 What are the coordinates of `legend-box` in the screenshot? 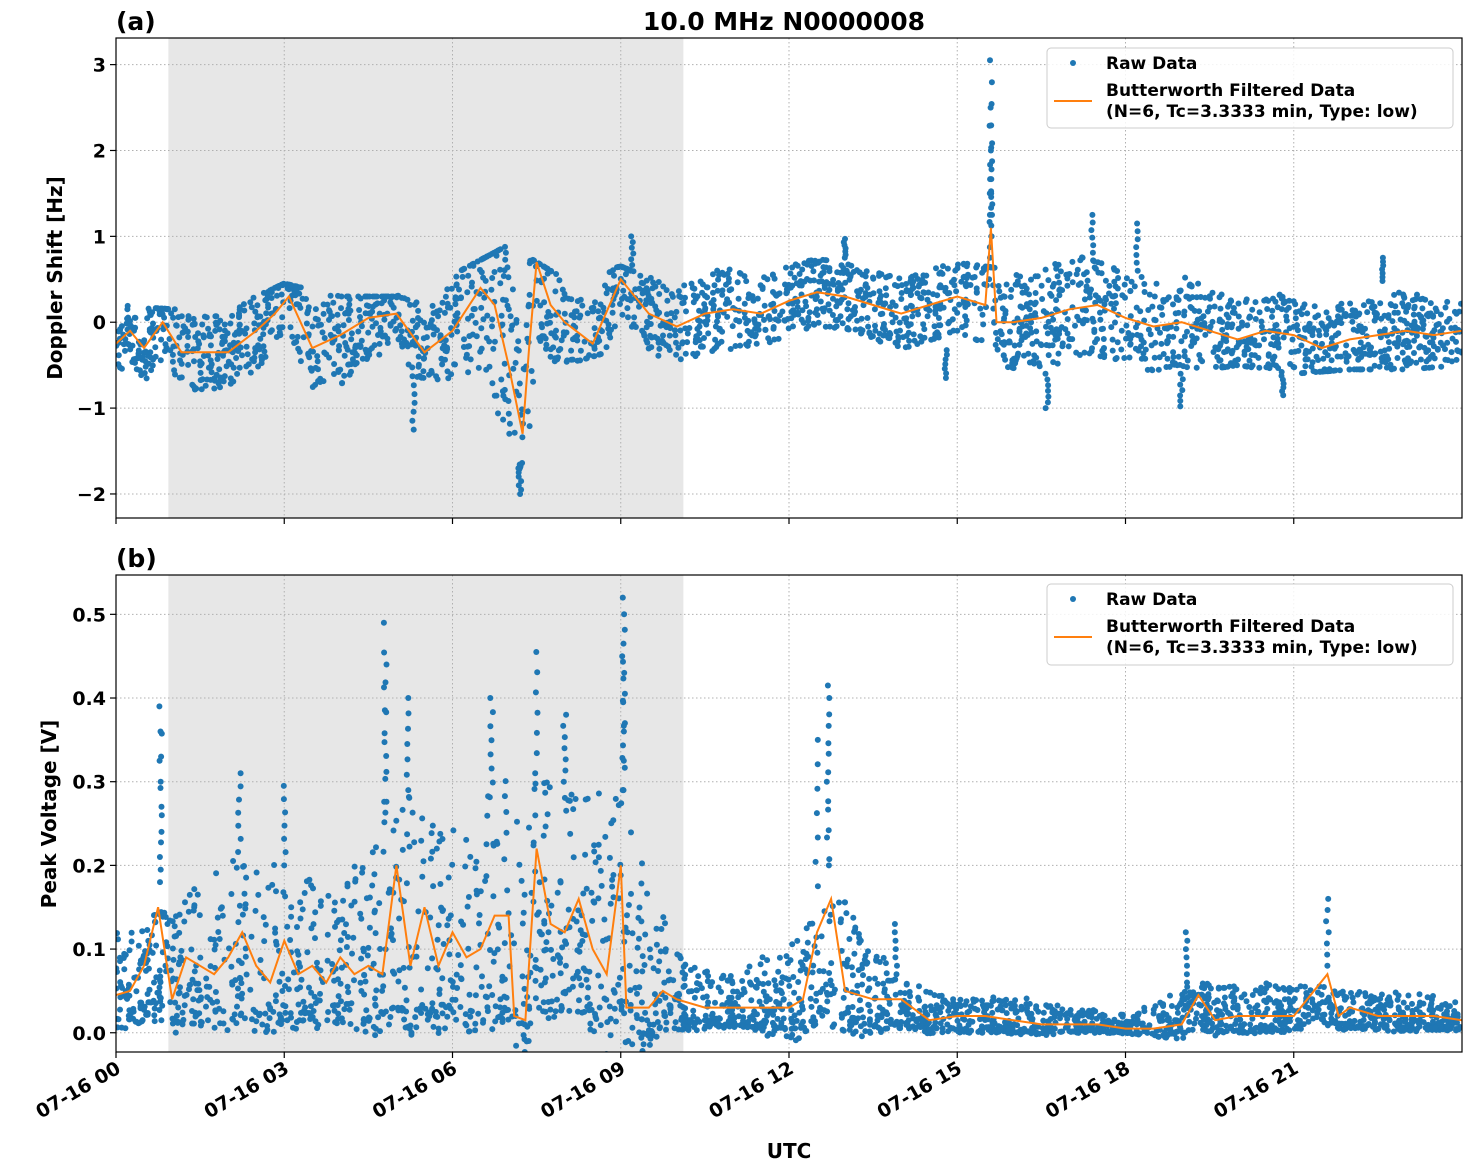 It's located at (1250, 88).